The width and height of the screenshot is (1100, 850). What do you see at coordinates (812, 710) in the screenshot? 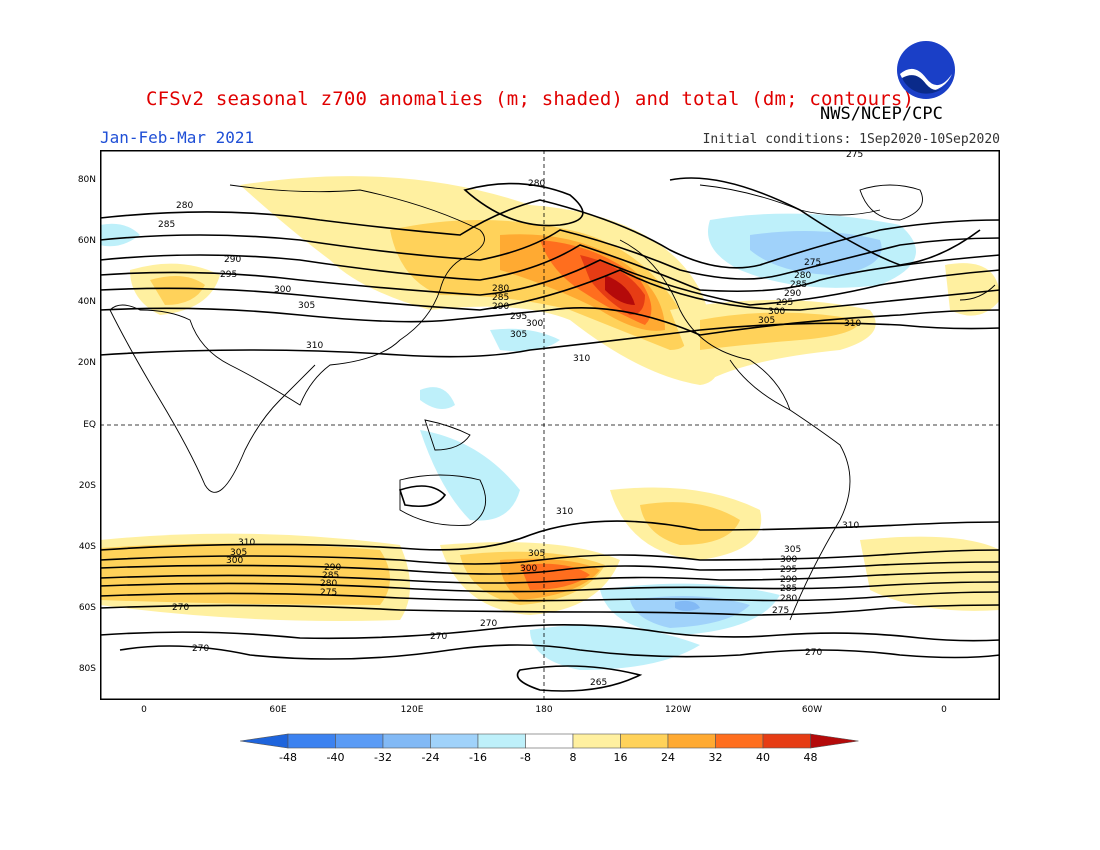
I see `lon-label: 60W` at bounding box center [812, 710].